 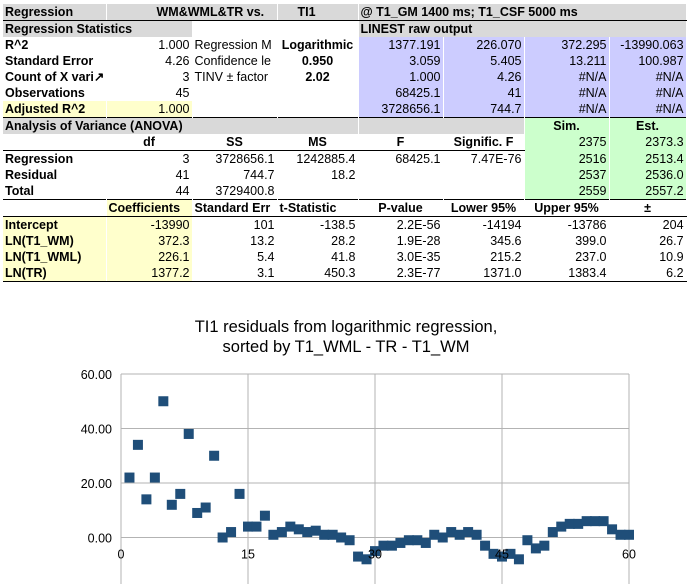 I want to click on linest-title: LINEST raw output, so click(x=522, y=28).